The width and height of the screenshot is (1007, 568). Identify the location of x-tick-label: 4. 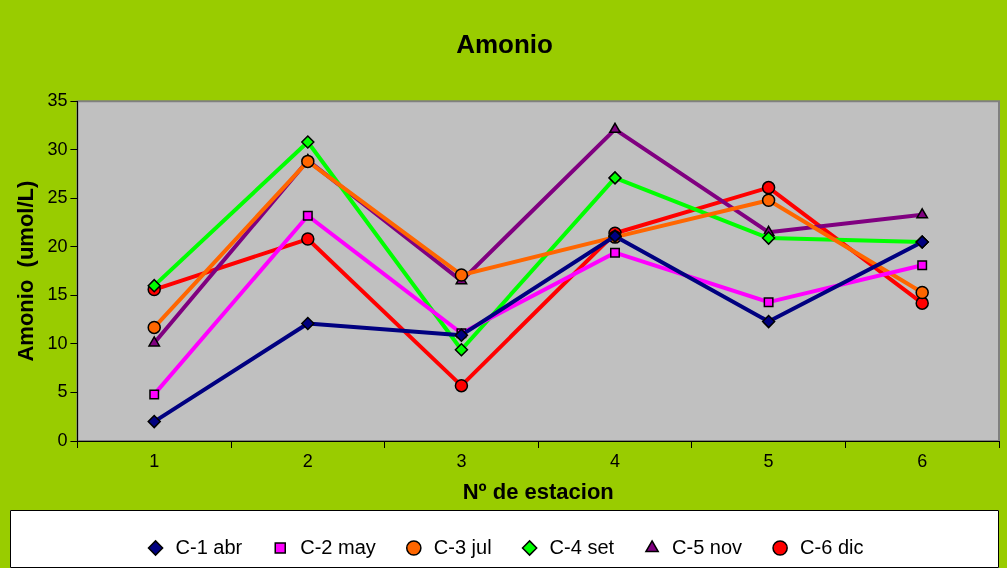
(615, 460).